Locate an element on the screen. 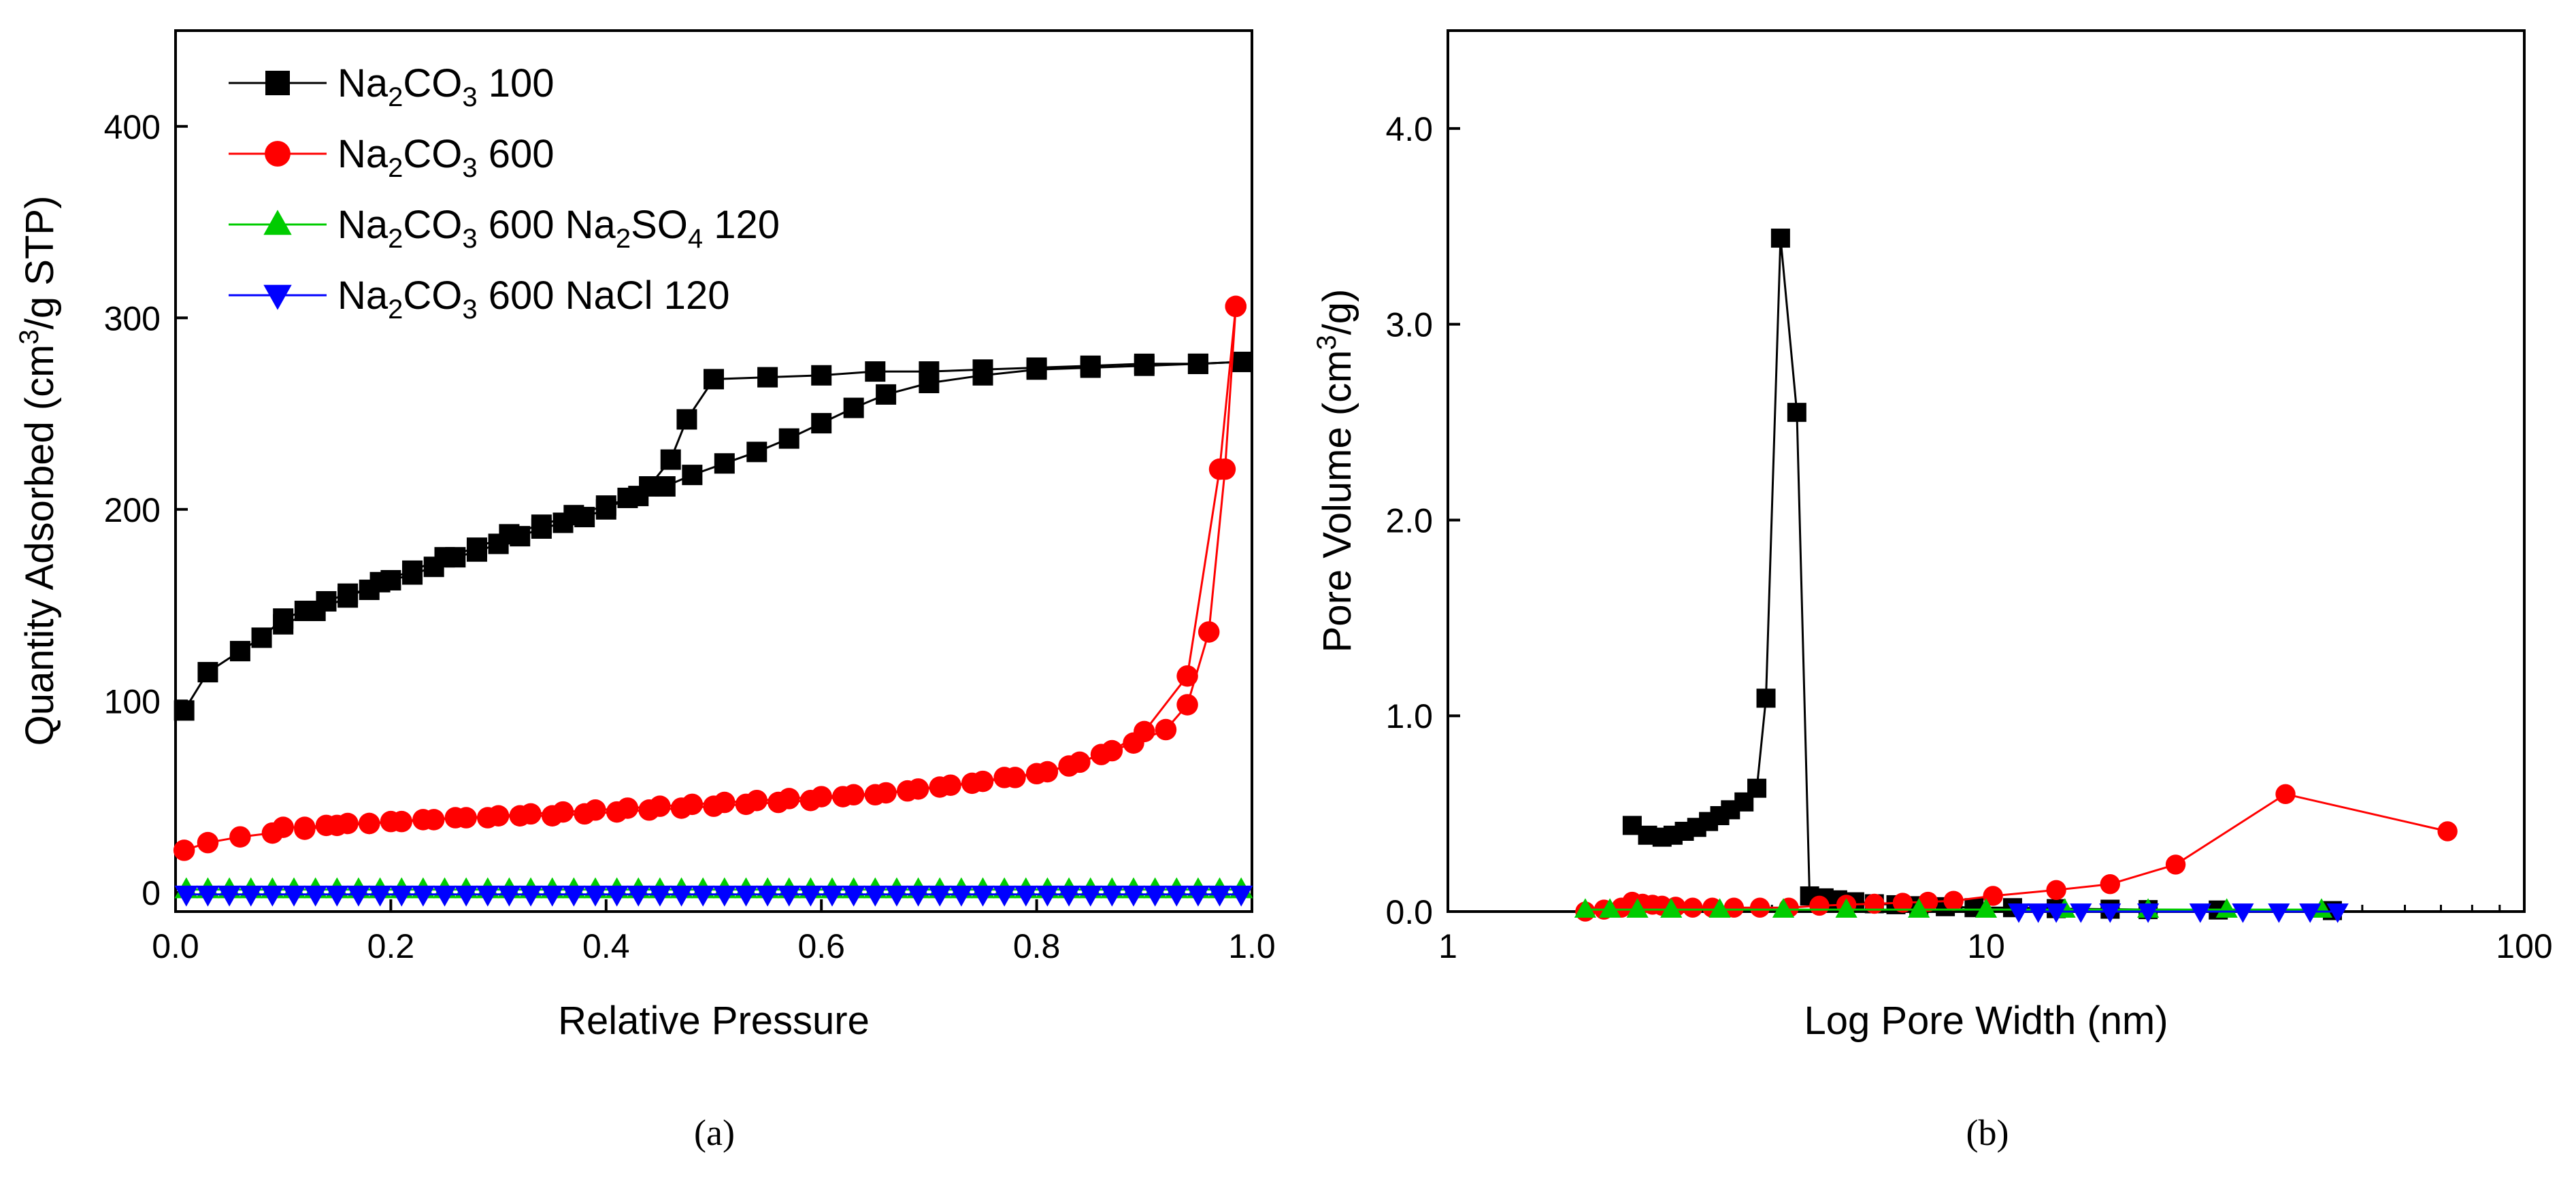 This screenshot has height=1183, width=2576. legend-marker is located at coordinates (278, 154).